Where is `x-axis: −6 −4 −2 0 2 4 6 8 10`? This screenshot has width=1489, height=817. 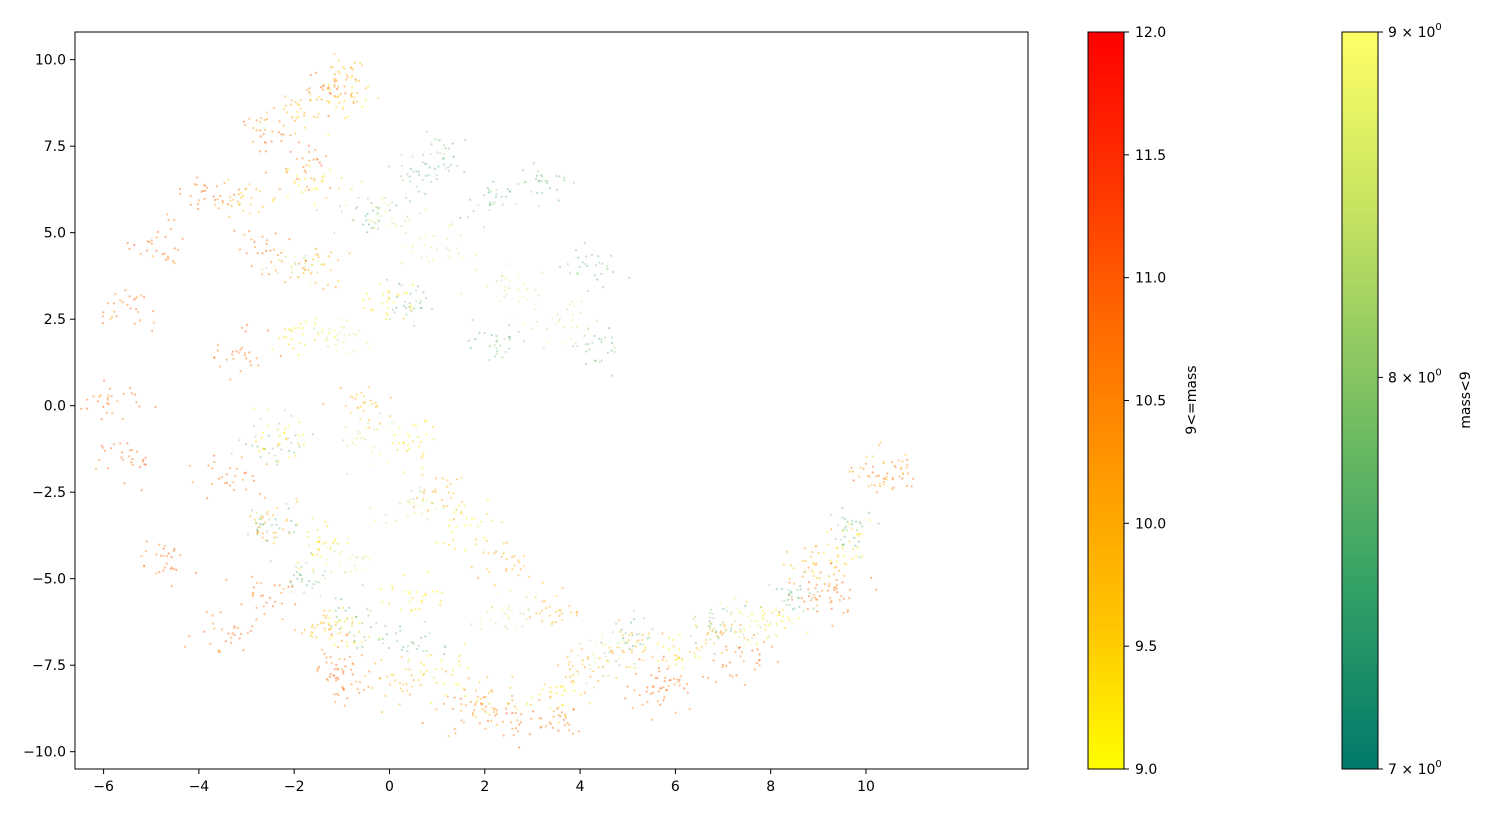 x-axis: −6 −4 −2 0 2 4 6 8 10 is located at coordinates (484, 782).